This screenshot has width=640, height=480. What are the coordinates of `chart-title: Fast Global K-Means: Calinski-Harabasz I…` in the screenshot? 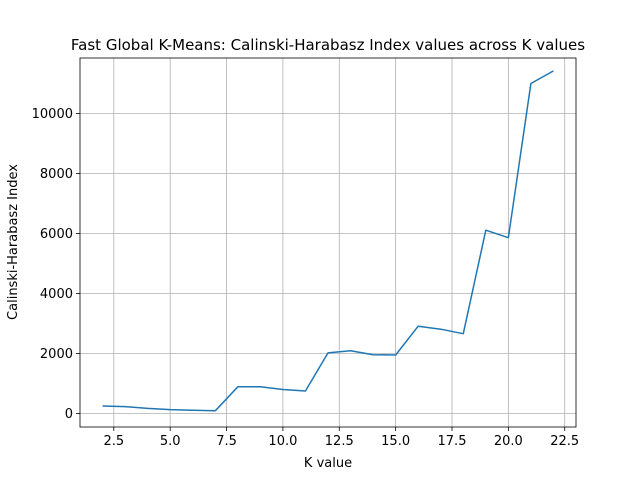 It's located at (328, 45).